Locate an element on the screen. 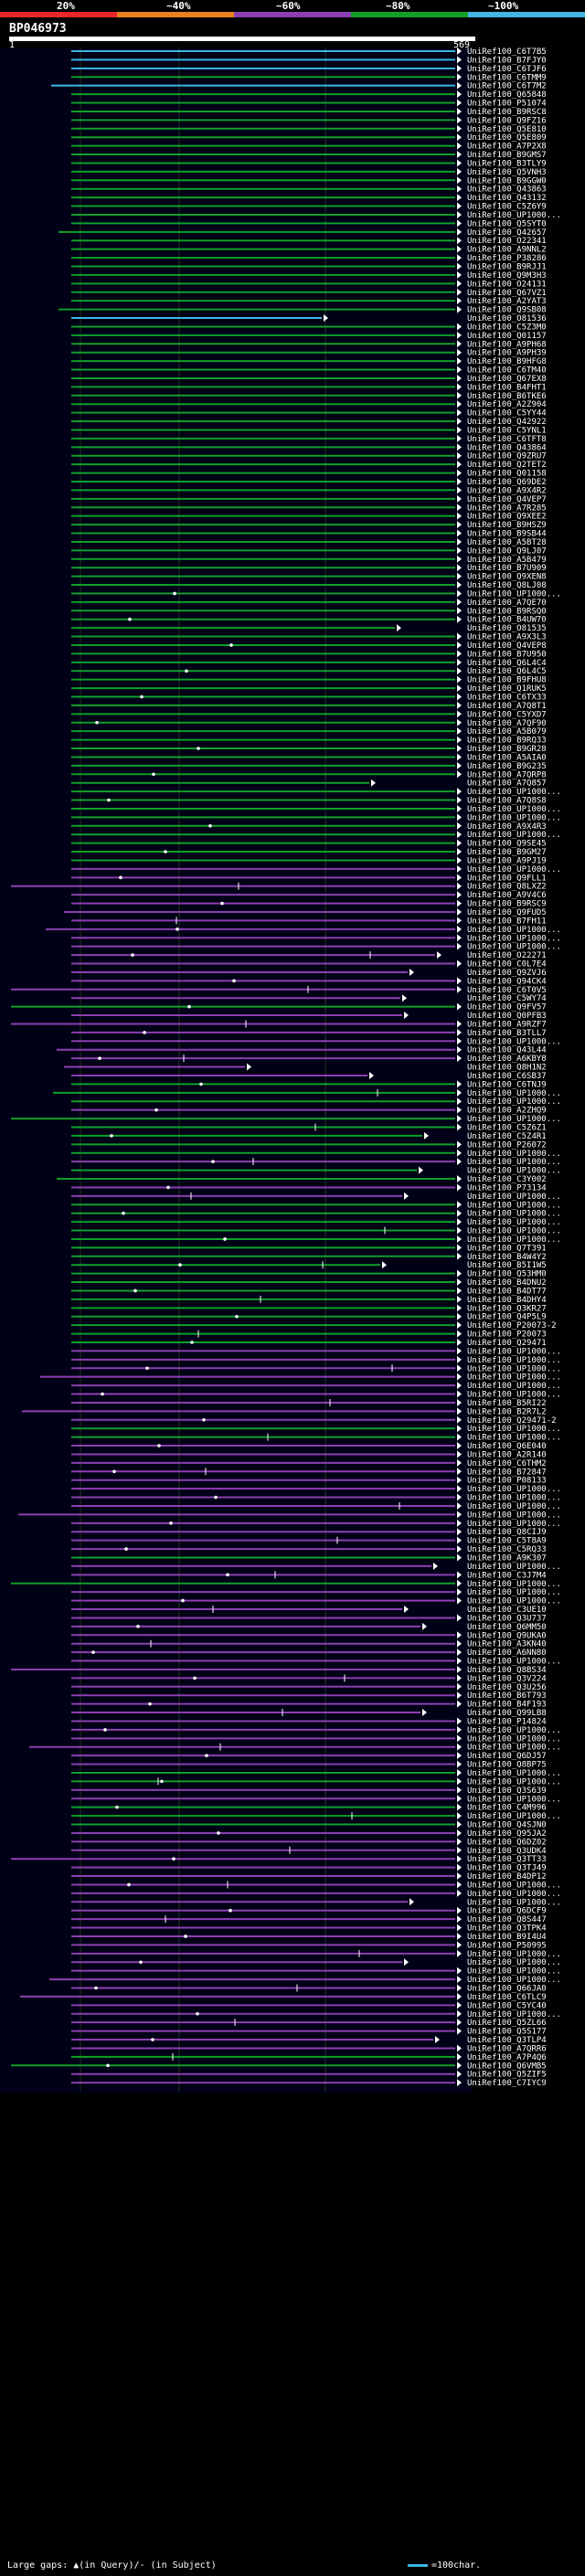 The image size is (585, 2576). legend-label: ~100% is located at coordinates (504, 6).